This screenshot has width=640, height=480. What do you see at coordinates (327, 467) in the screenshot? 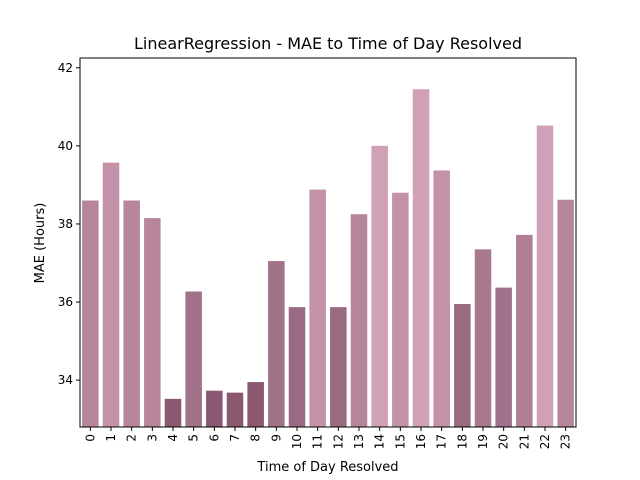
I see `x-axis-label: Time of Day Resolved` at bounding box center [327, 467].